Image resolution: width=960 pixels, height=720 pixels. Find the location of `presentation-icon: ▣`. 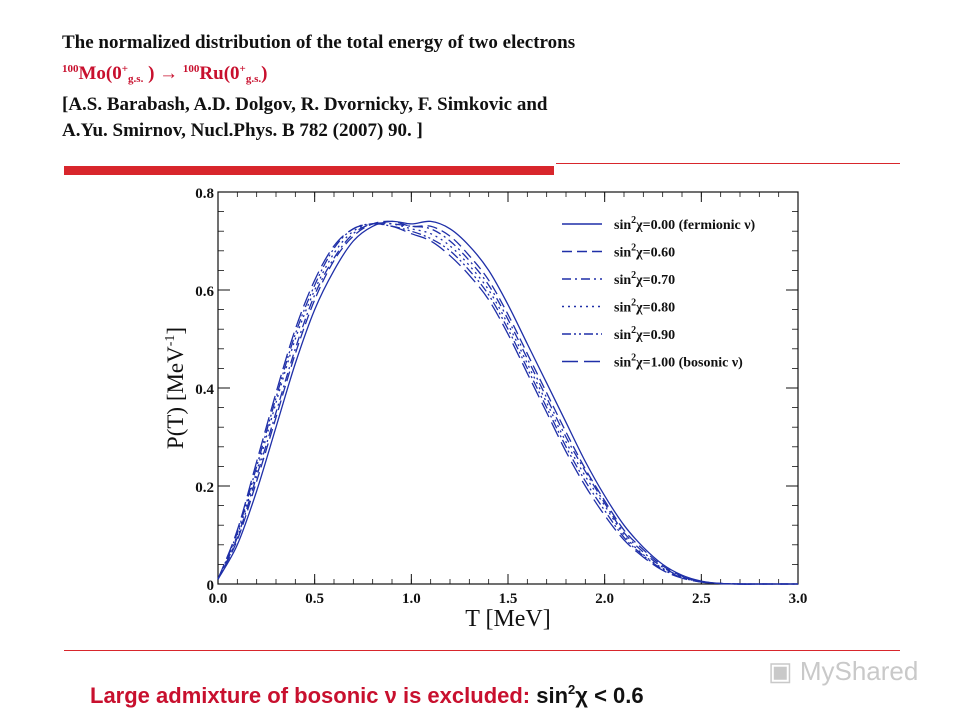

presentation-icon: ▣ is located at coordinates (780, 671).